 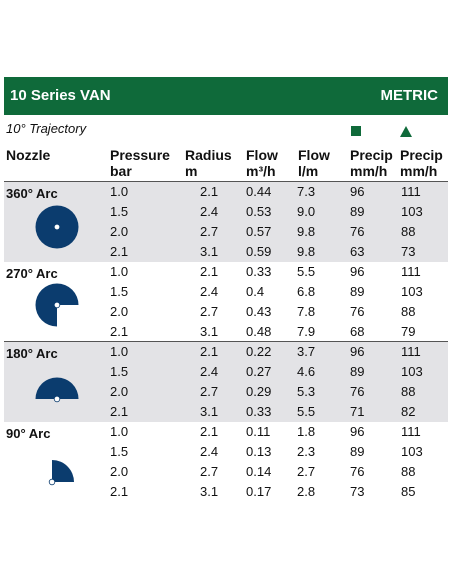 I want to click on flow-m3h-value: 0.27, so click(x=259, y=371).